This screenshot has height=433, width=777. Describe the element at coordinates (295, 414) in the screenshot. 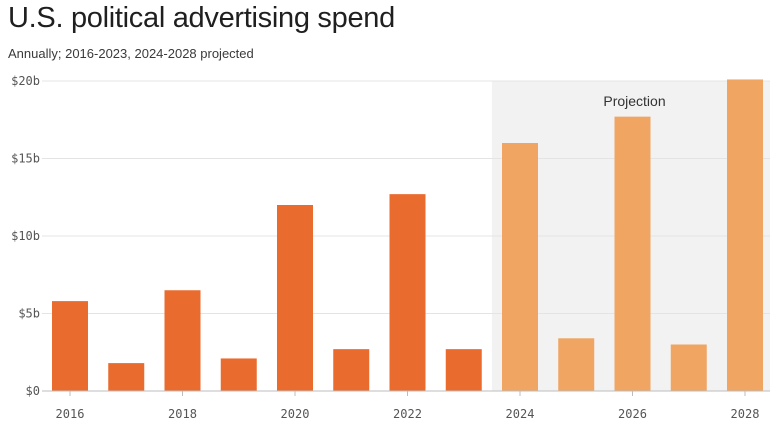

I see `x-tick-label: 2020` at that location.